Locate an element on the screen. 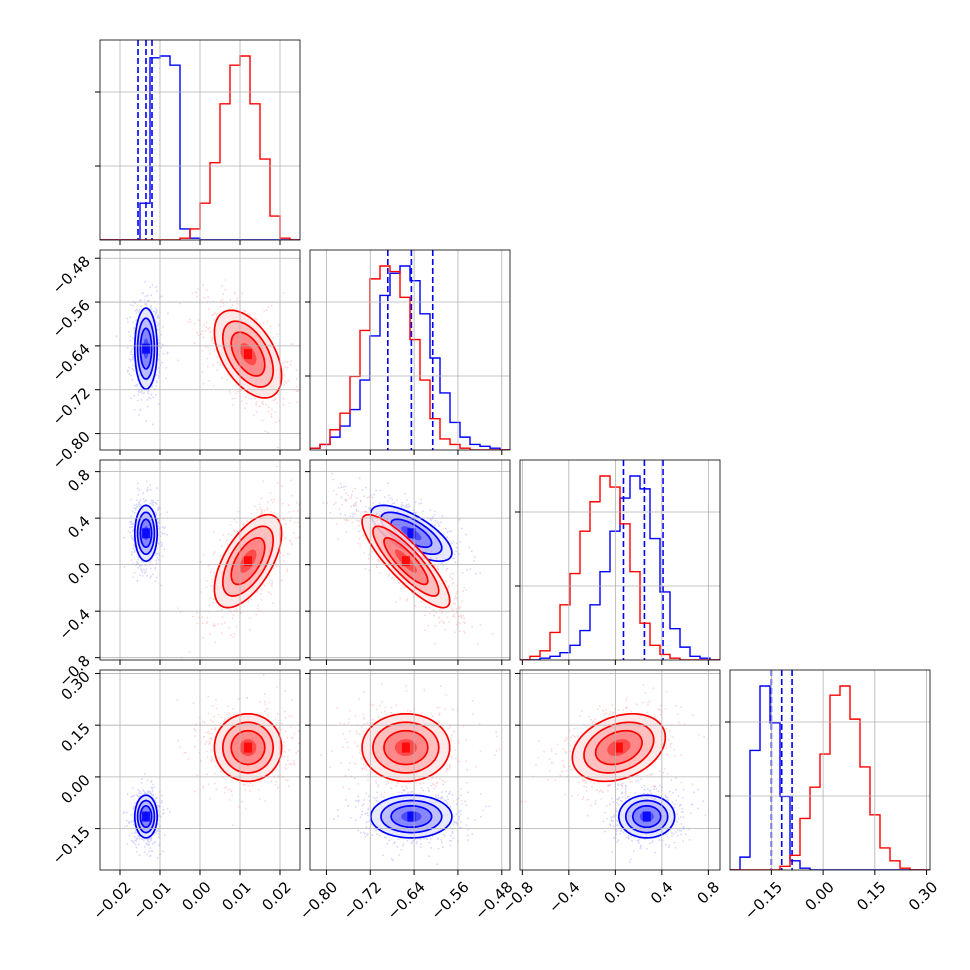 Image resolution: width=970 pixels, height=970 pixels. blue-contour is located at coordinates (146, 817).